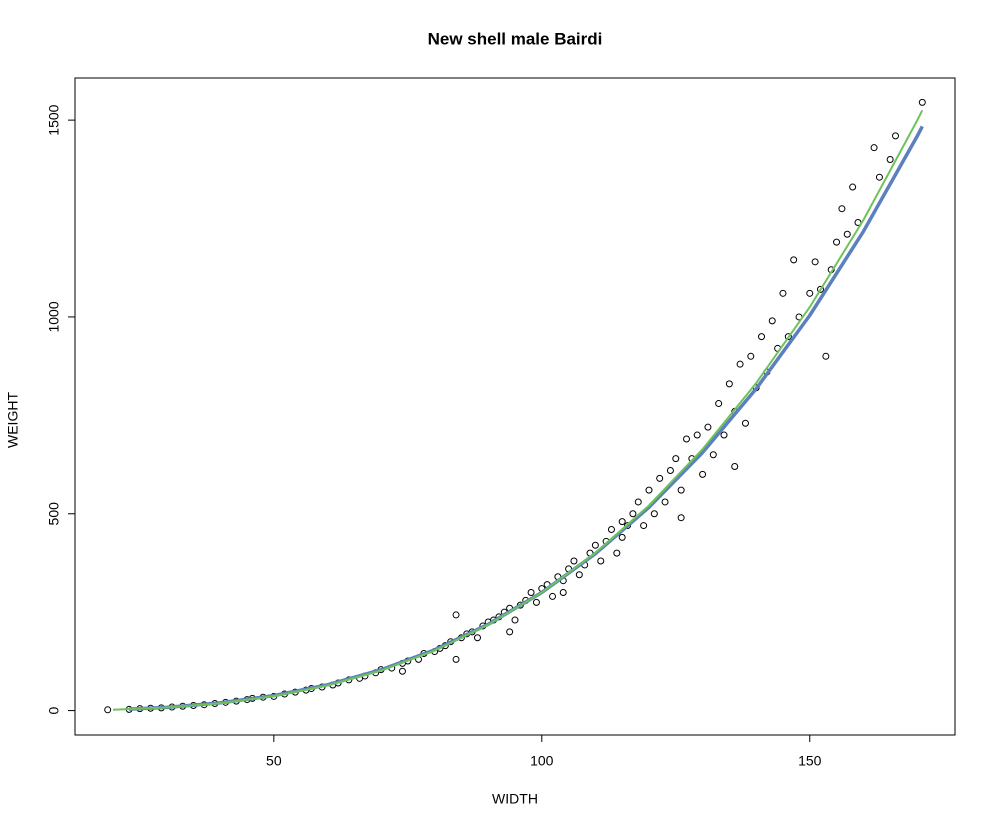  What do you see at coordinates (274, 761) in the screenshot?
I see `x-tick-label: 50` at bounding box center [274, 761].